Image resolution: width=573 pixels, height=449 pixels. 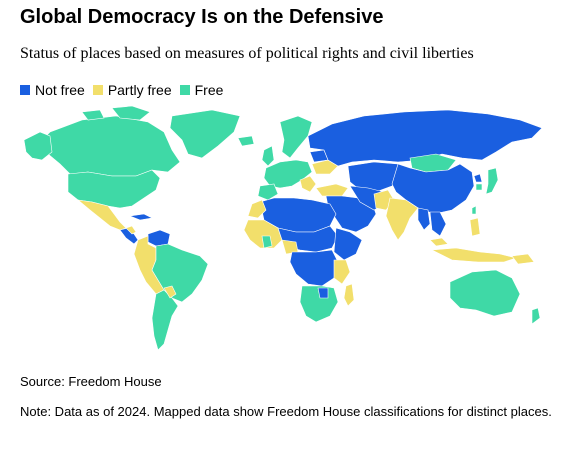 What do you see at coordinates (110, 146) in the screenshot?
I see `region-canada` at bounding box center [110, 146].